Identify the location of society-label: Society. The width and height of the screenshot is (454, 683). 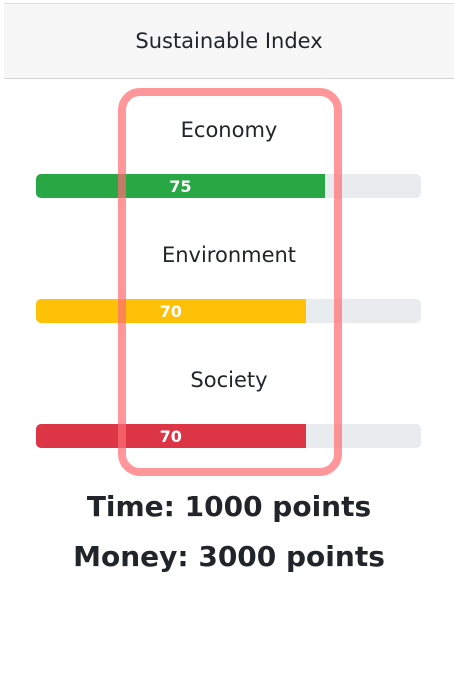
(229, 380).